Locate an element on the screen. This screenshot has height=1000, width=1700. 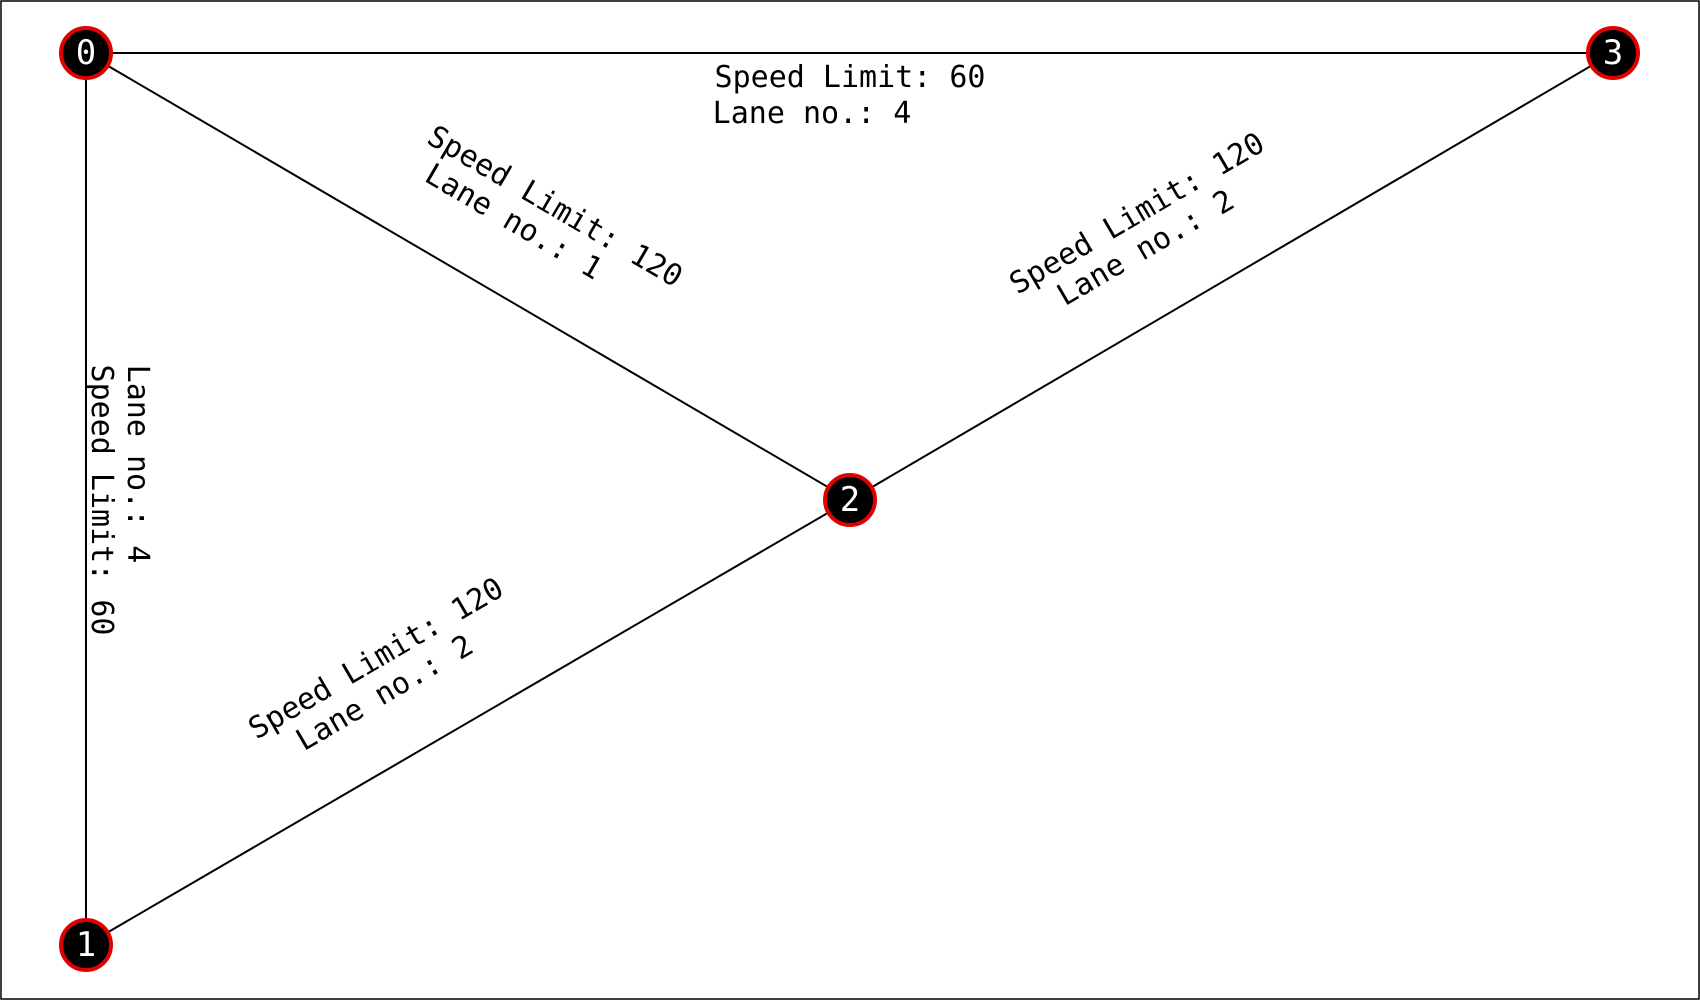
node-0: 0 is located at coordinates (86, 53).